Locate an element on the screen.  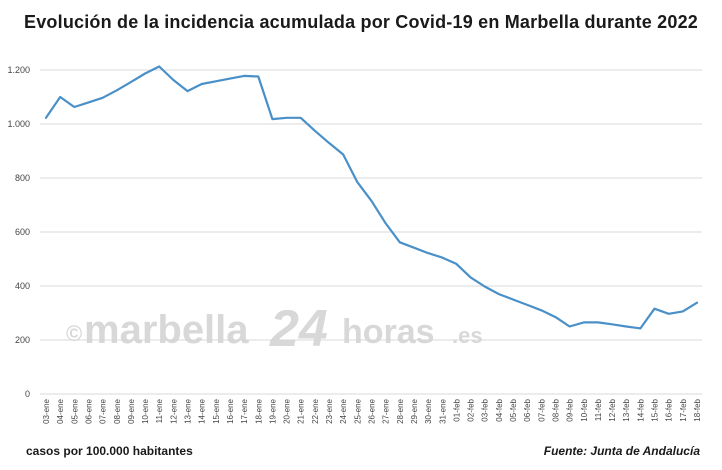
x-tick-label: 15-ene is located at coordinates (216, 410).